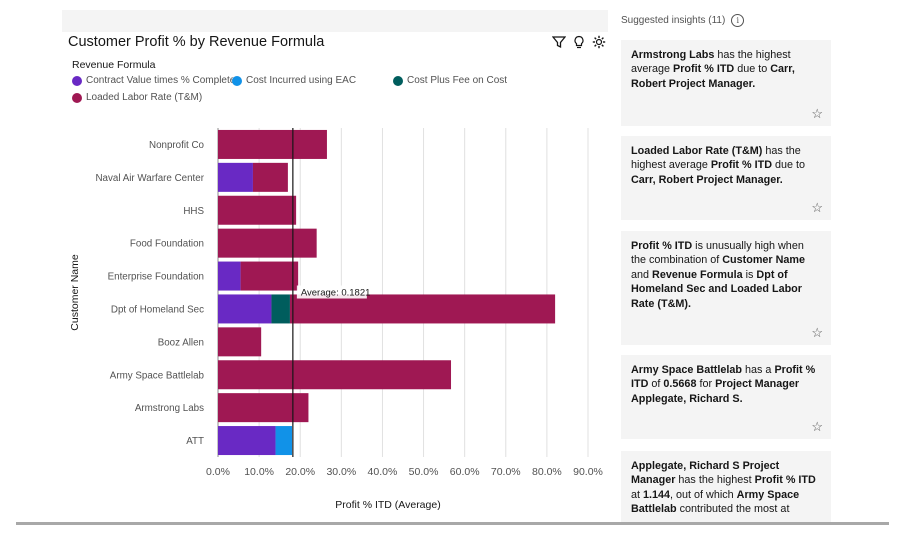  Describe the element at coordinates (424, 472) in the screenshot. I see `x-tick-label: 50.0%` at that location.